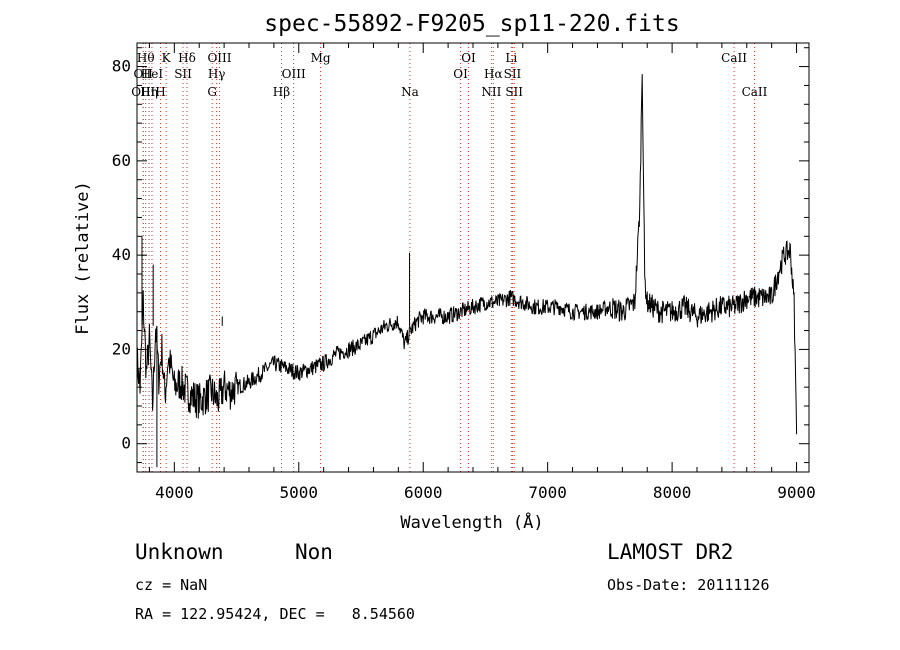 The image size is (900, 650). What do you see at coordinates (423, 492) in the screenshot?
I see `x-tick-label: 6000` at bounding box center [423, 492].